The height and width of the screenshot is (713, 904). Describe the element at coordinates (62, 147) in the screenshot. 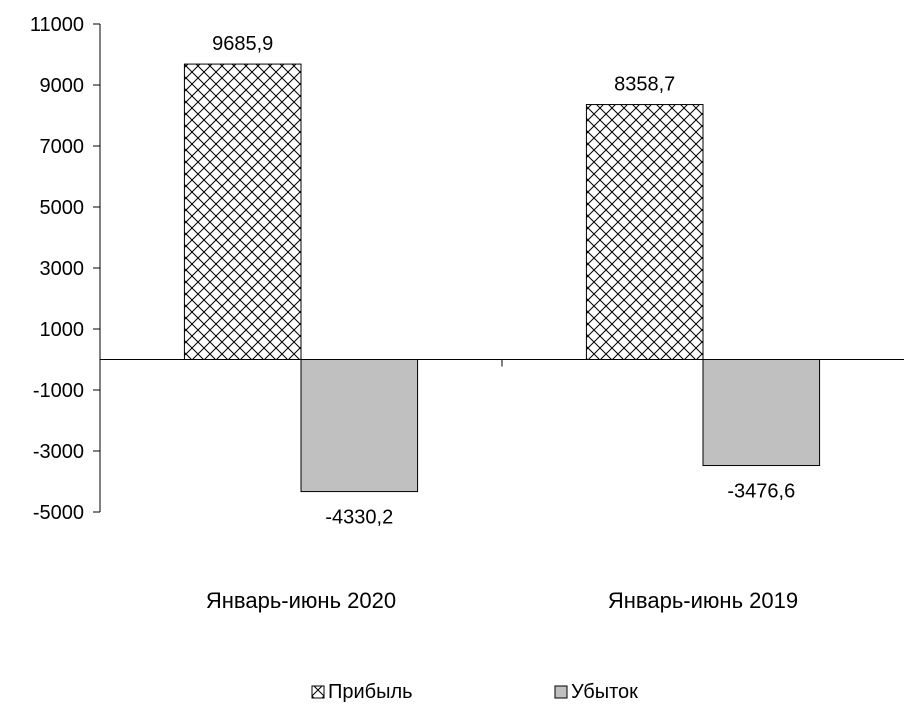

I see `y-tick-label: 7000` at that location.